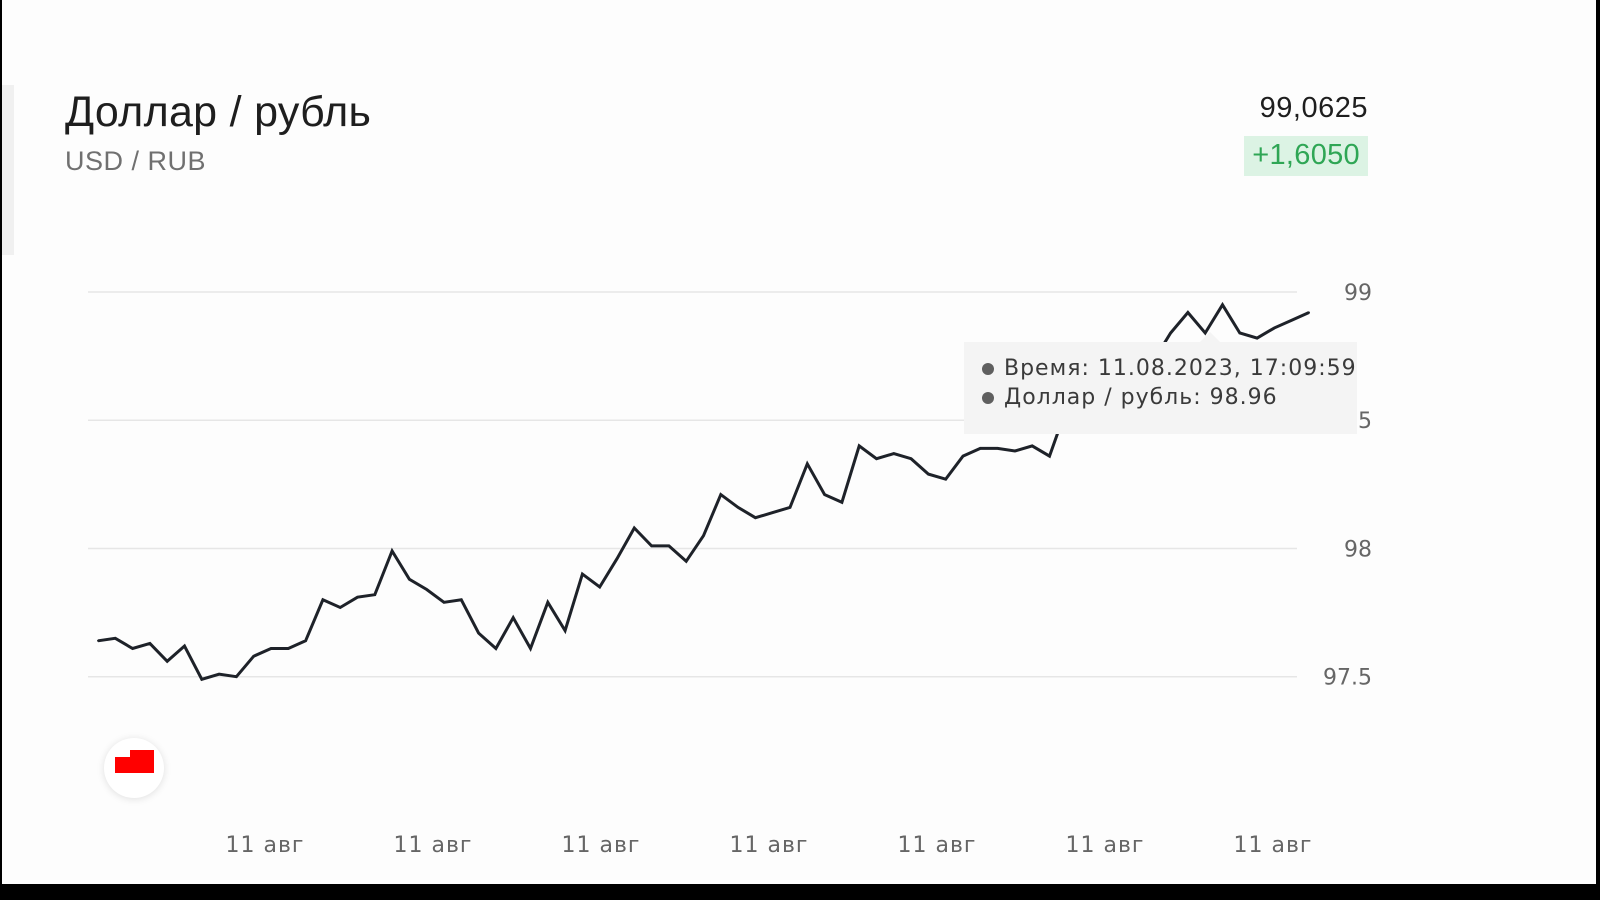 The width and height of the screenshot is (1600, 900). Describe the element at coordinates (218, 112) in the screenshot. I see `page-title: Доллар / рубль` at that location.